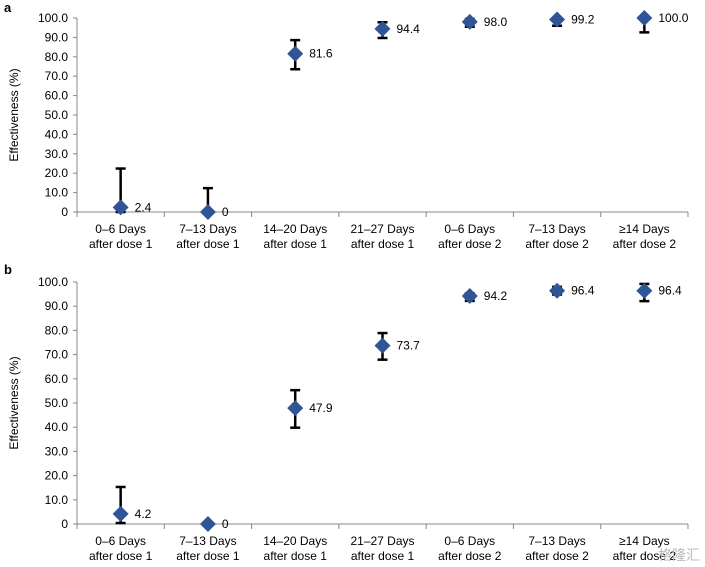 This screenshot has height=567, width=705. Describe the element at coordinates (143, 207) in the screenshot. I see `data-label: 2.4` at that location.